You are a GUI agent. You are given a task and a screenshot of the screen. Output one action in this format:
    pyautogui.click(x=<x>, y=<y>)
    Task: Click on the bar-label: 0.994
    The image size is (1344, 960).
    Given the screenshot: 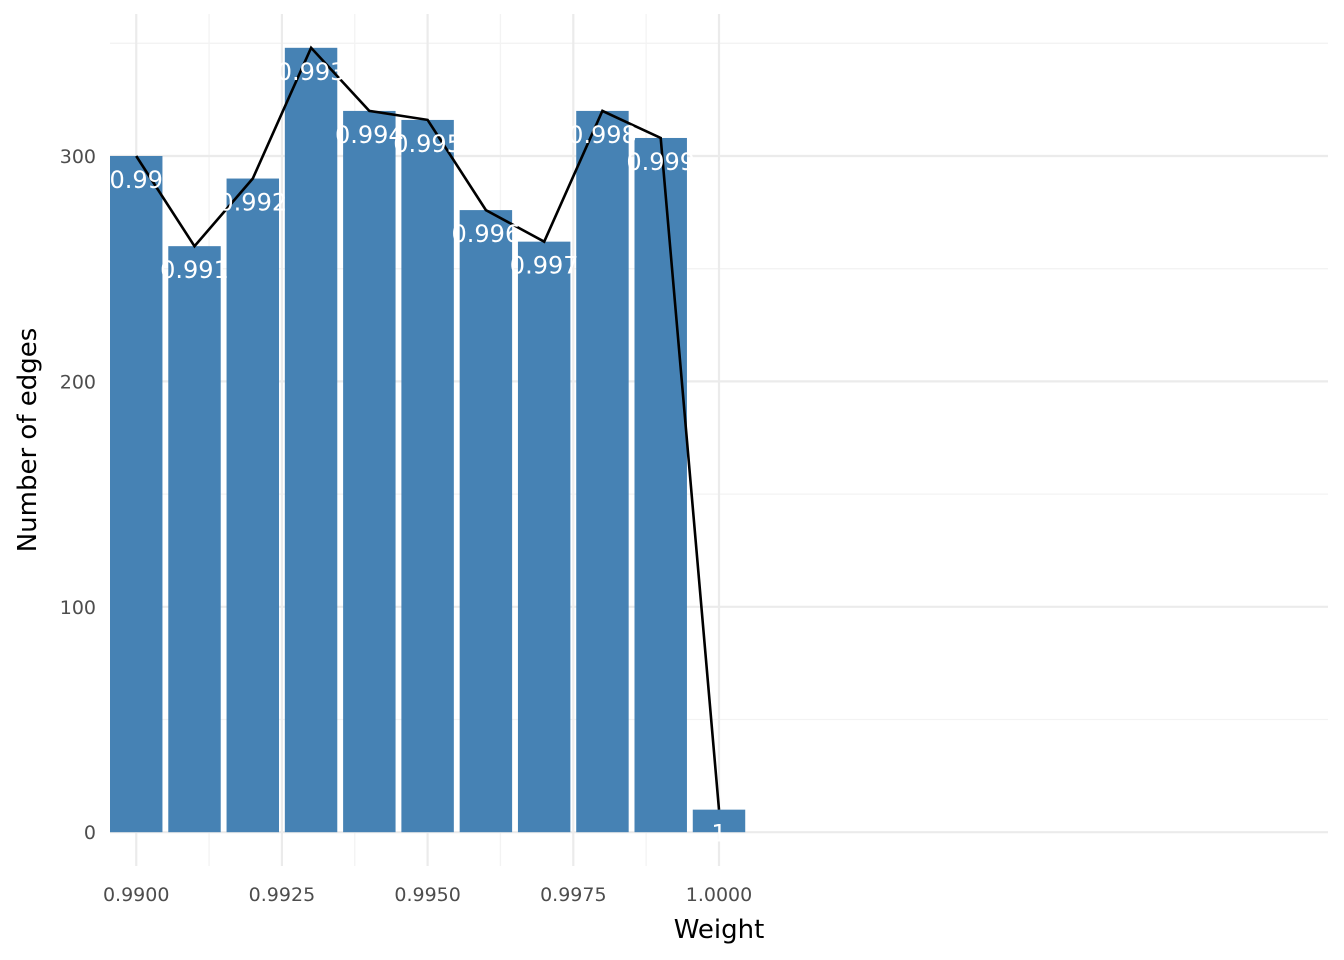 What is the action you would take?
    pyautogui.click(x=369, y=135)
    